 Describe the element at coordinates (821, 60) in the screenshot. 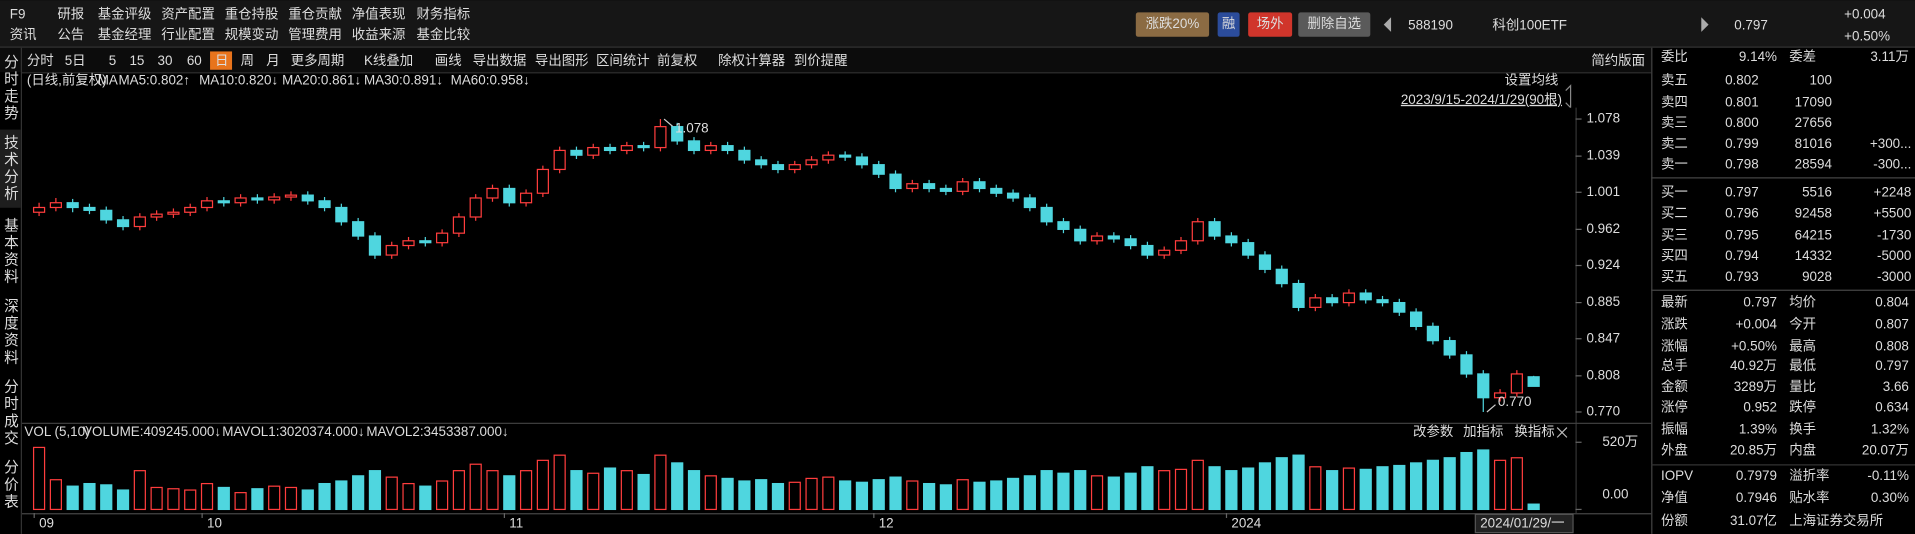

I see `toolbar-item: 到价提醒` at that location.